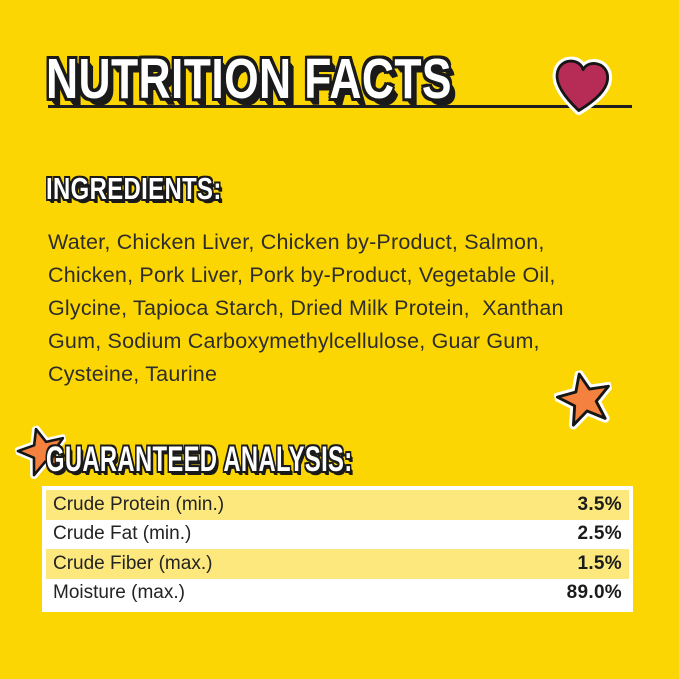 The image size is (679, 679). I want to click on row-value: 2.5%, so click(599, 534).